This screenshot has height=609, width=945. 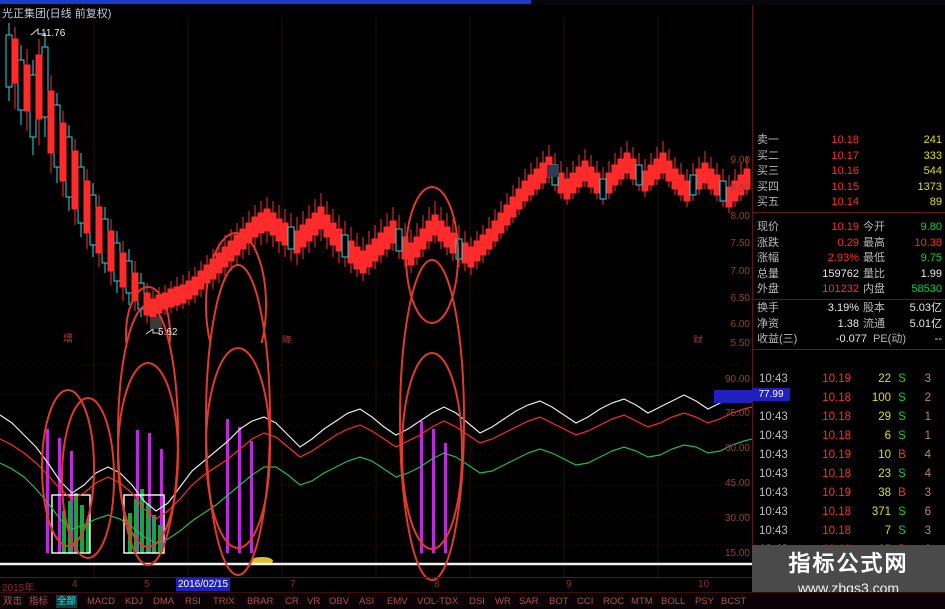 I want to click on tick-volume-3: 6, so click(x=887, y=436).